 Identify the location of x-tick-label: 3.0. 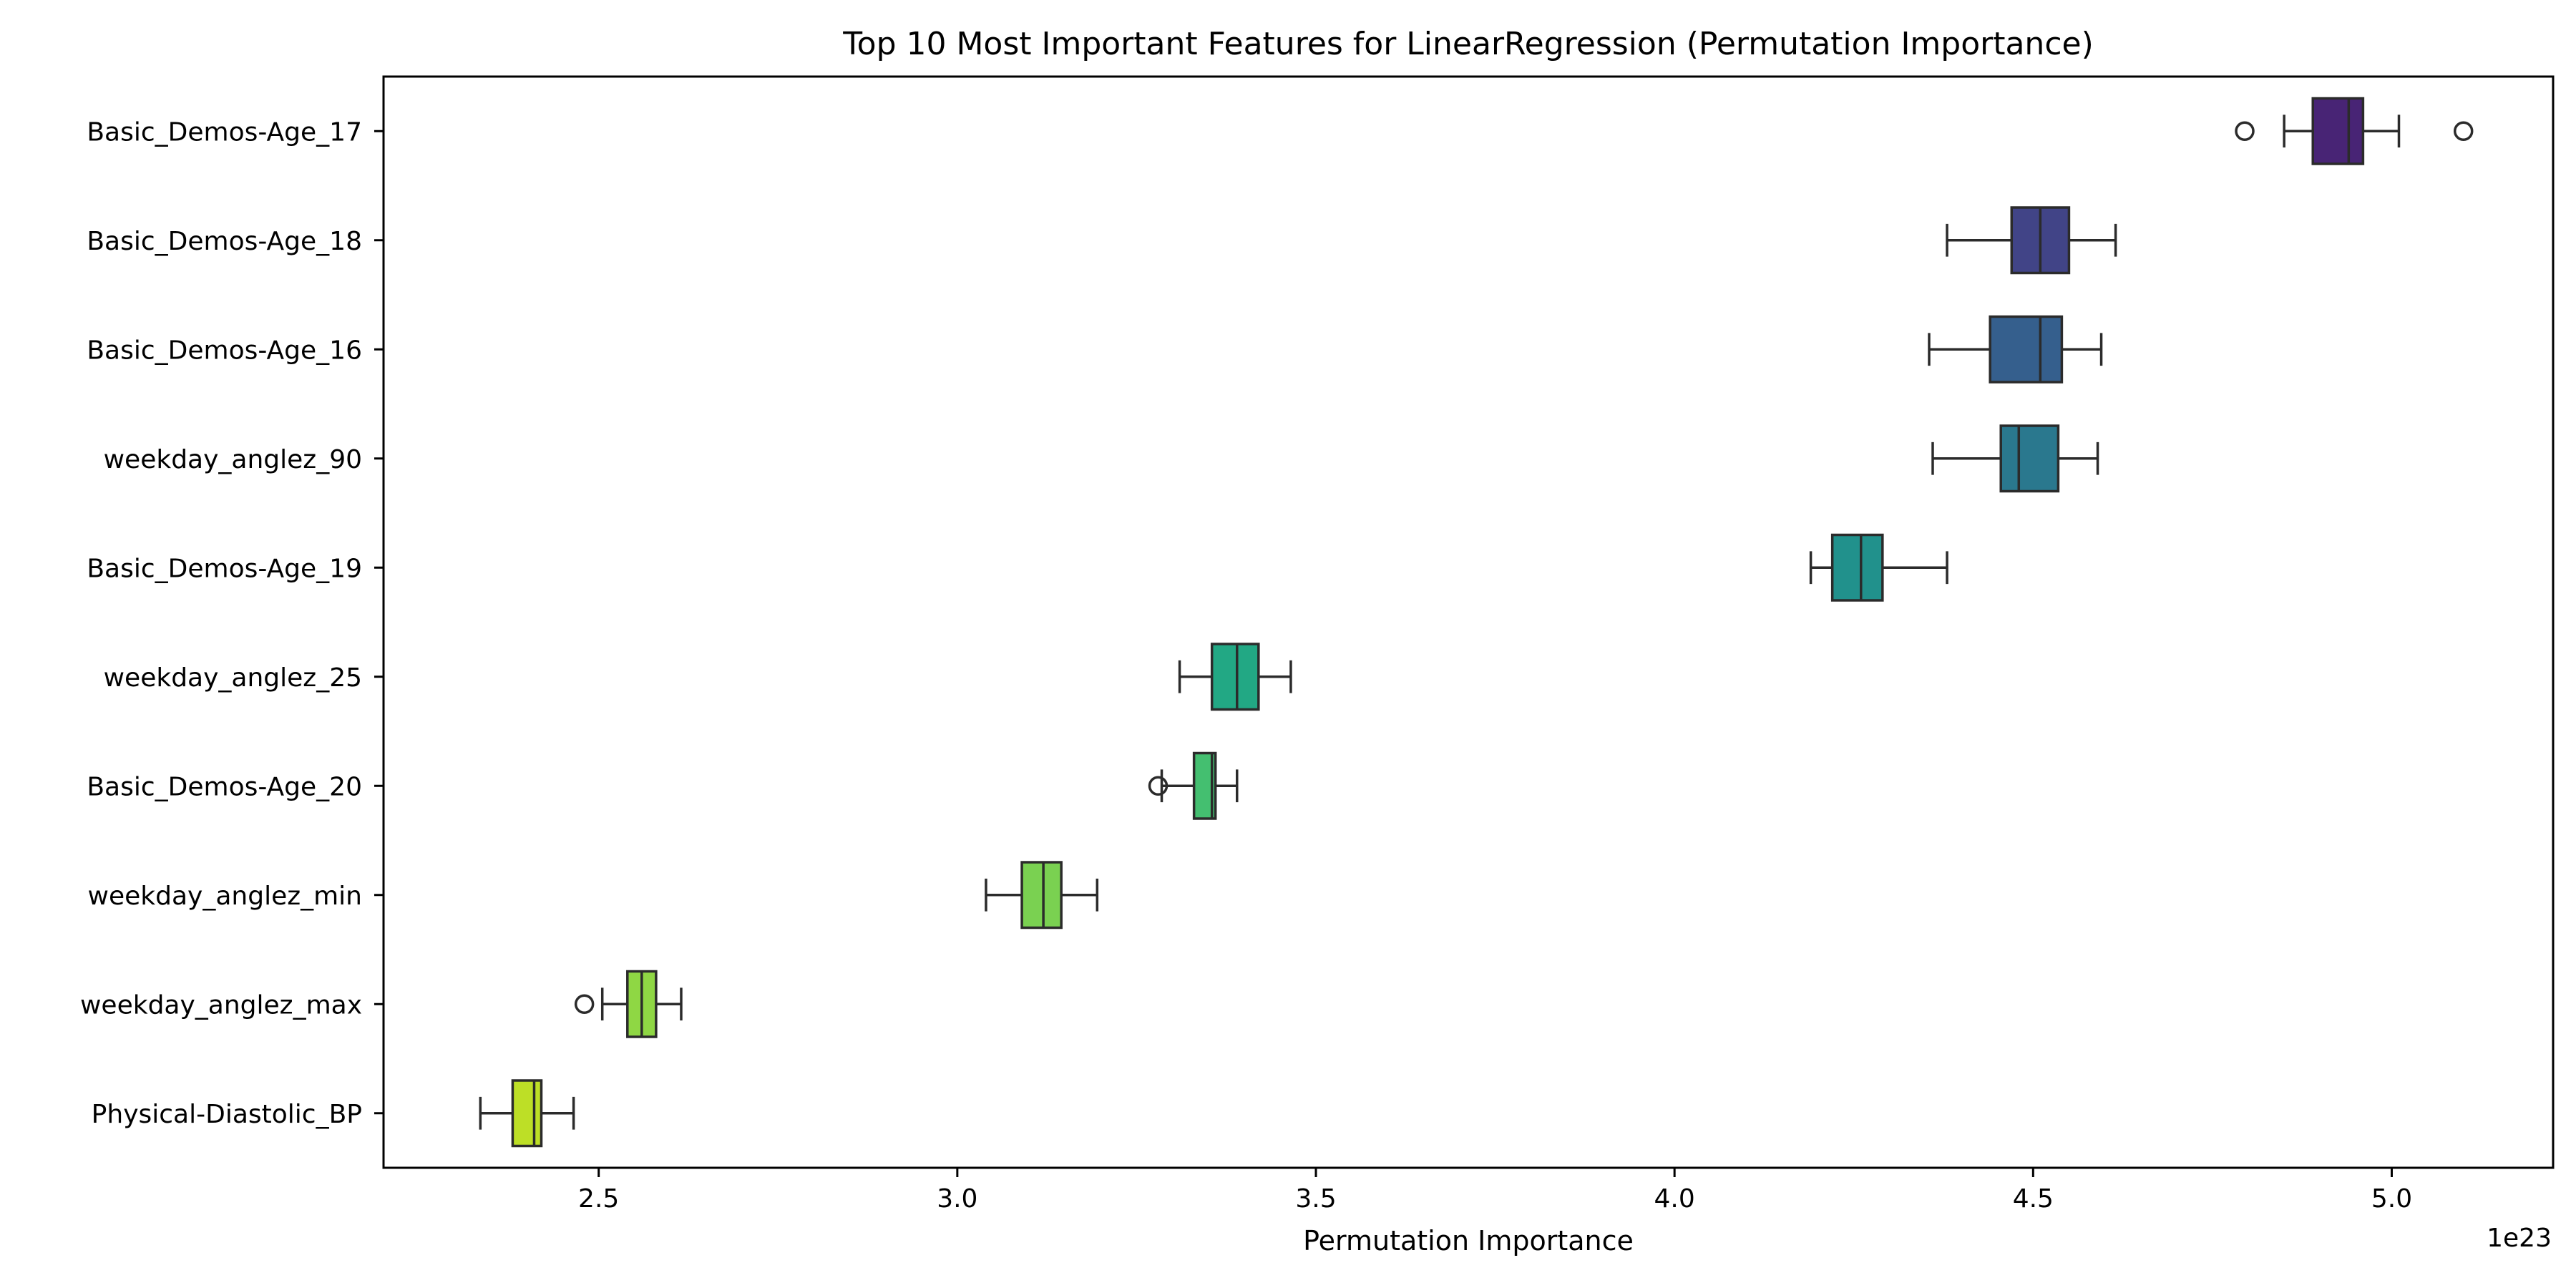
(957, 1199).